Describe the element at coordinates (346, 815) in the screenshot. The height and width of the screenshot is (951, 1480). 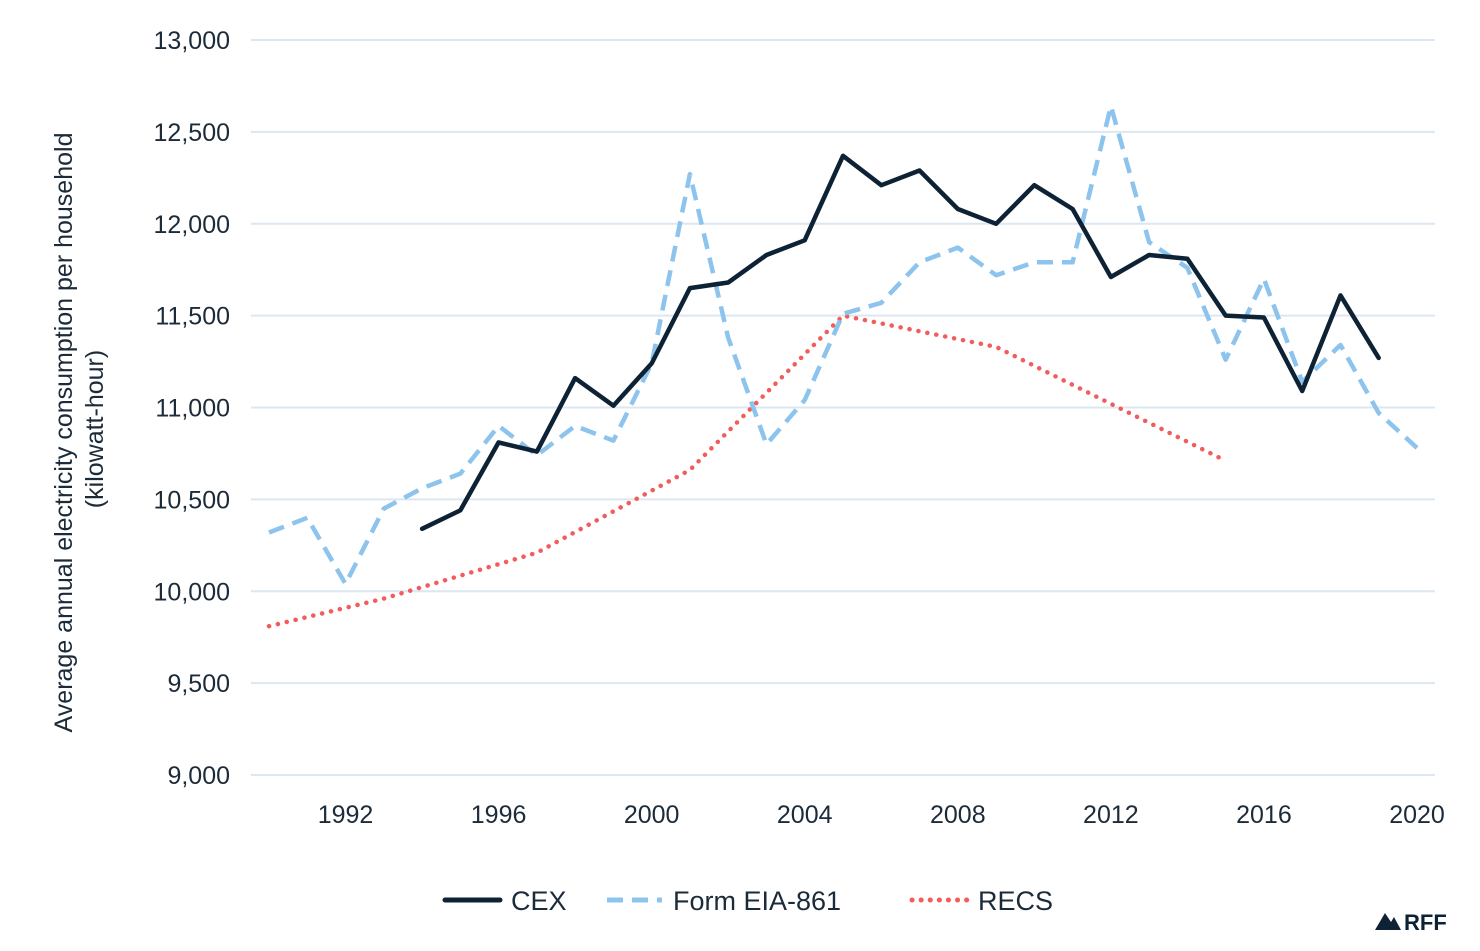
I see `x-tick-label: 1992` at that location.